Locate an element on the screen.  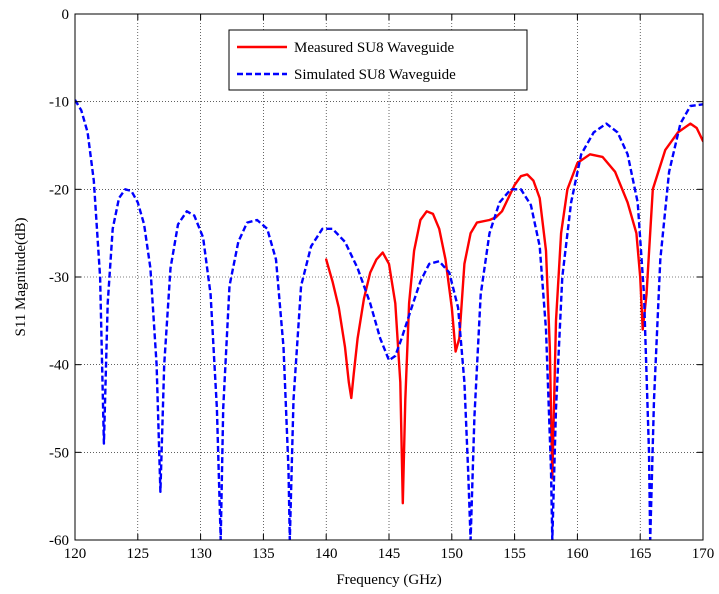
legend-box is located at coordinates (378, 60).